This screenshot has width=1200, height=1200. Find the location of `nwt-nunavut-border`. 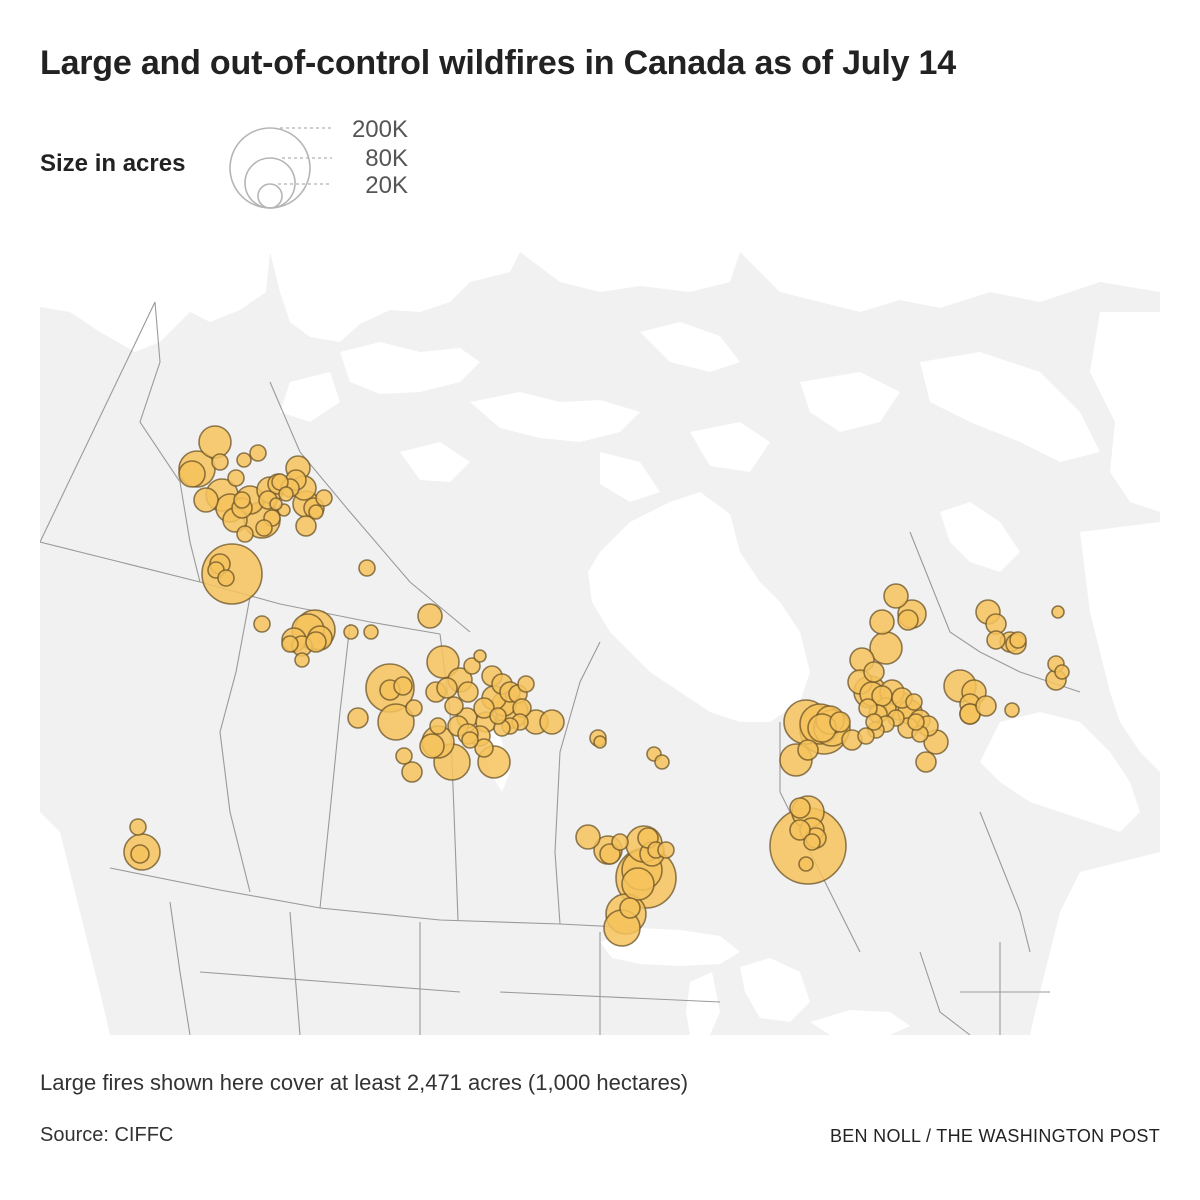

nwt-nunavut-border is located at coordinates (370, 507).